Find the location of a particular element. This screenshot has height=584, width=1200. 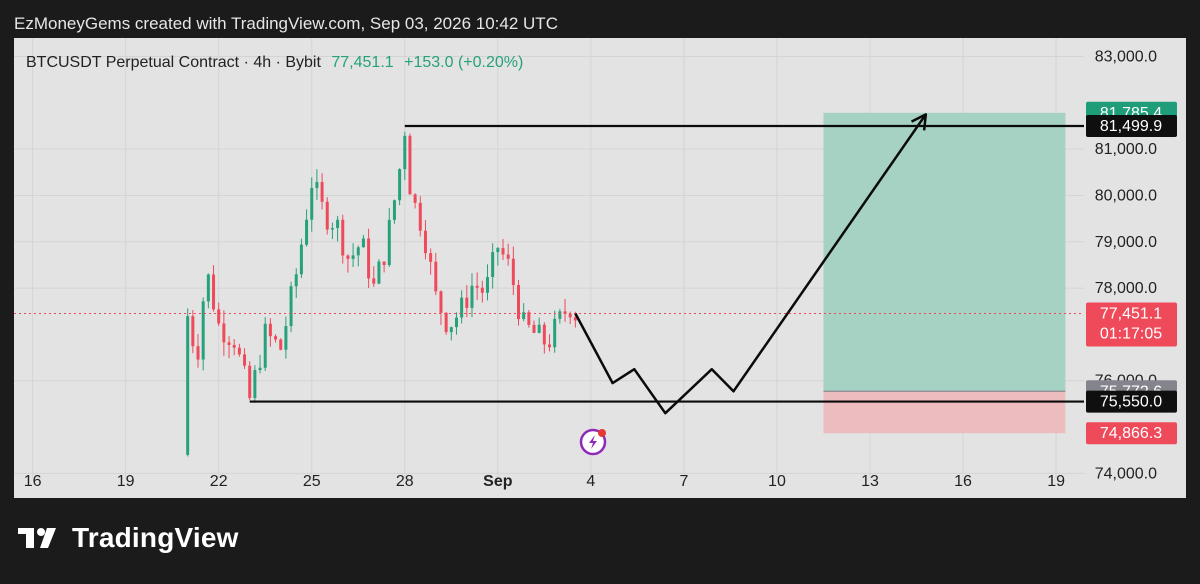

tradingview-logo: TradingView is located at coordinates (128, 538).